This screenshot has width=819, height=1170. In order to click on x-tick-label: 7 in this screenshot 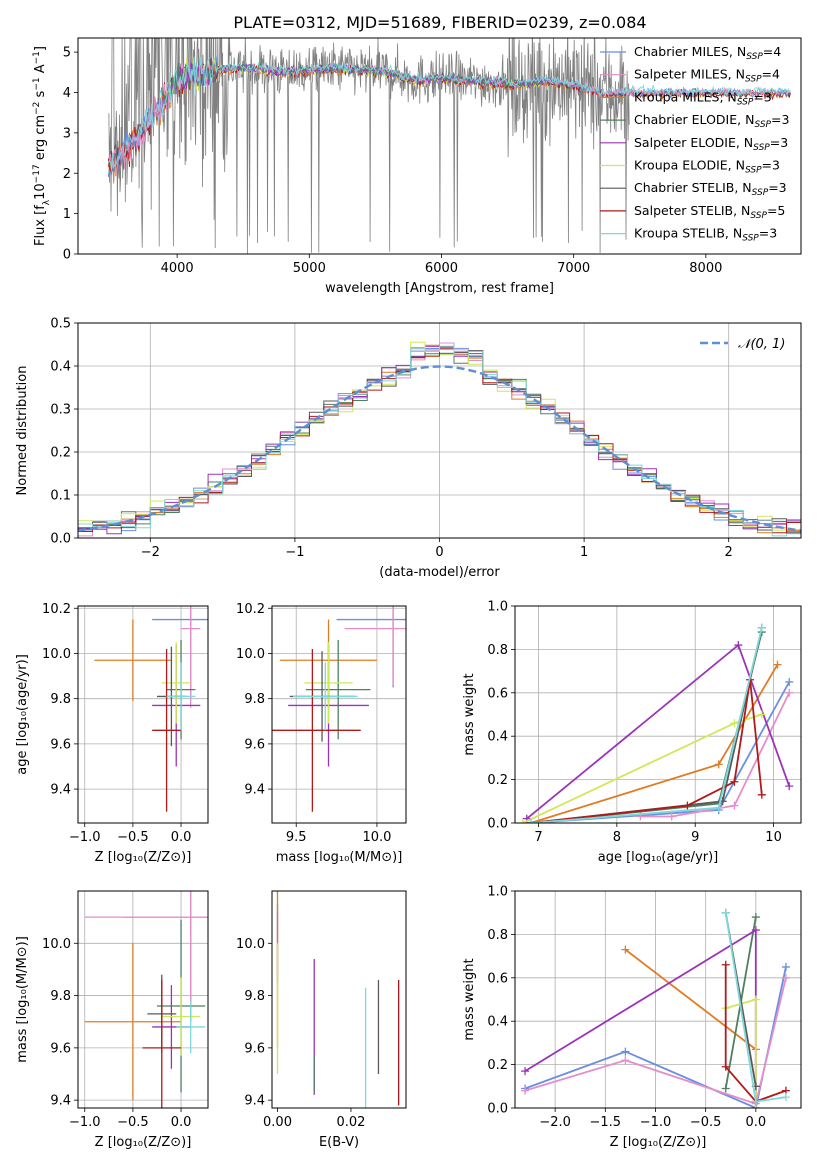, I will do `click(538, 837)`.